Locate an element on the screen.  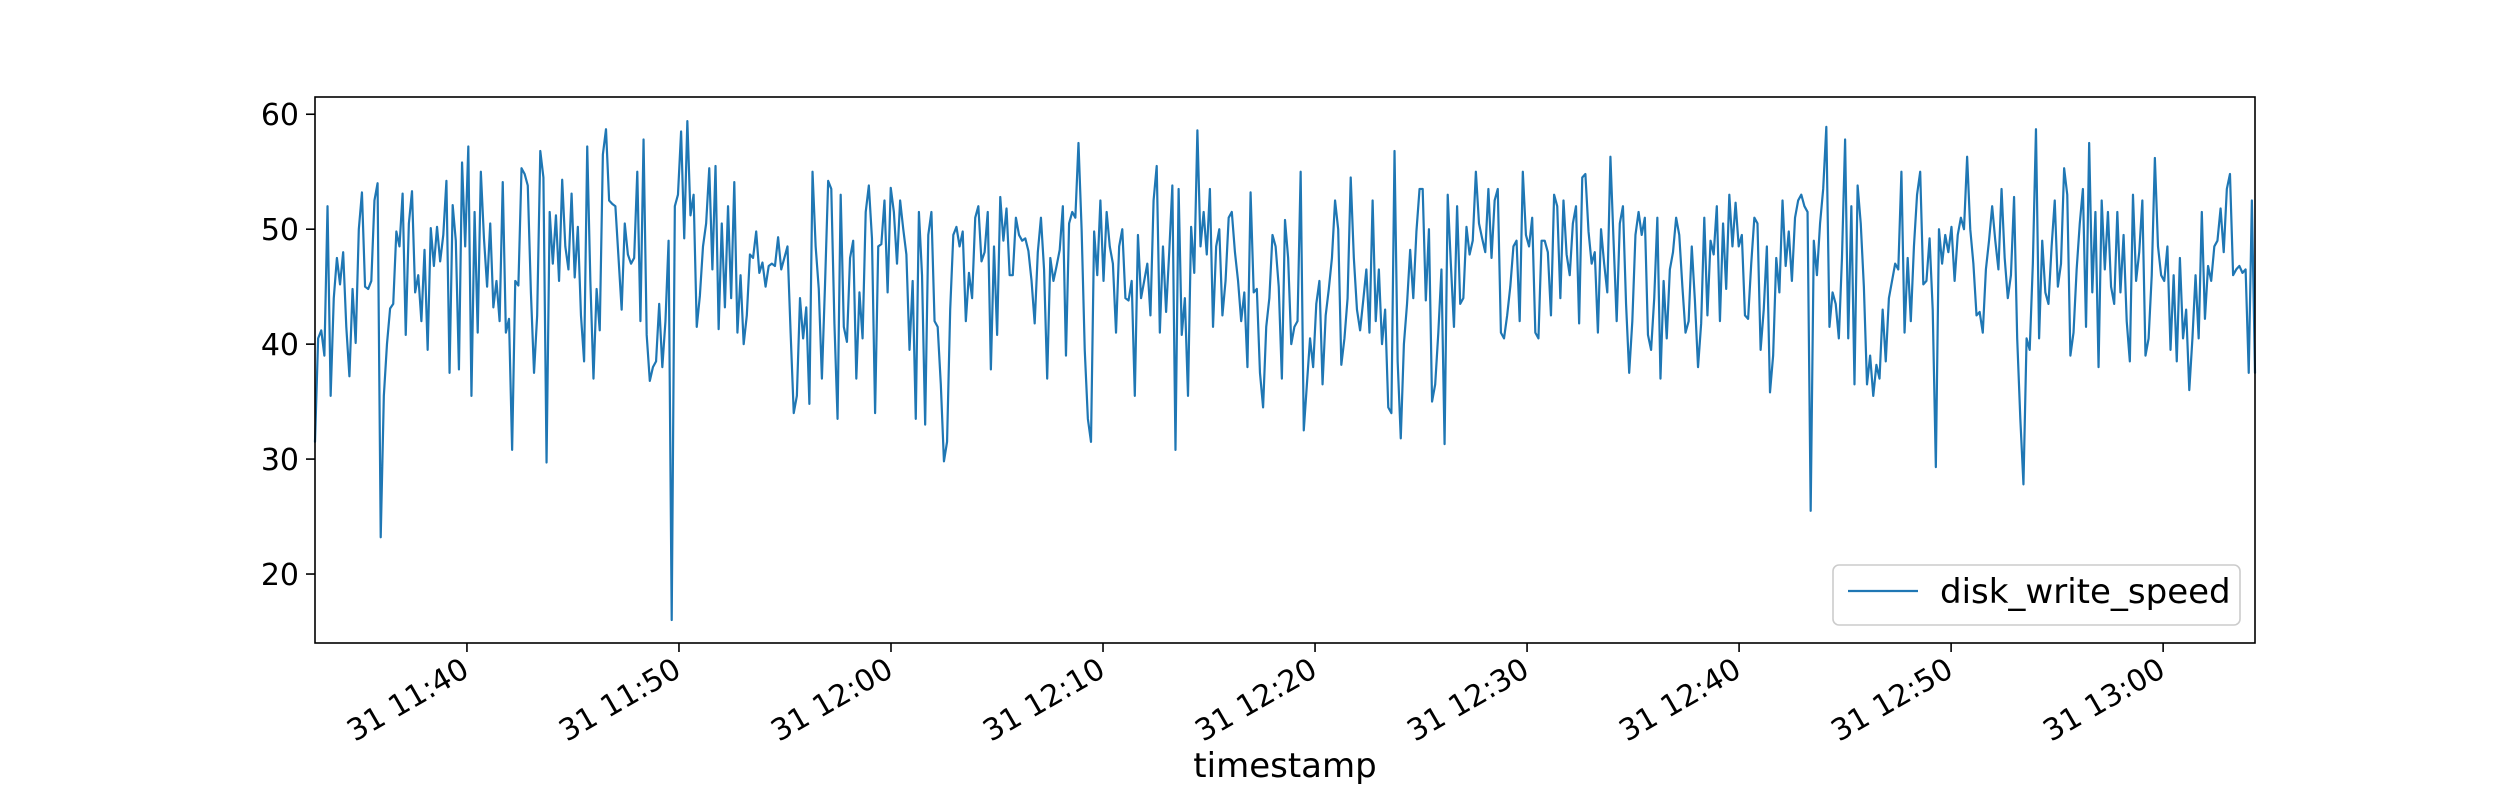
legend-box is located at coordinates (2036, 595).